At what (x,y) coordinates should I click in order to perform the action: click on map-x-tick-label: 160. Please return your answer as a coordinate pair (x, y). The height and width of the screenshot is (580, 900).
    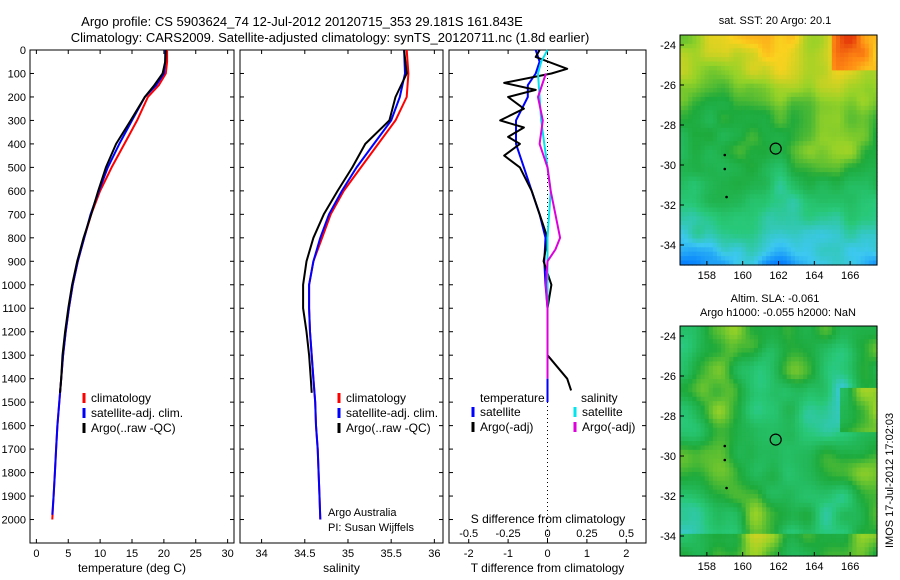
    Looking at the image, I should click on (743, 276).